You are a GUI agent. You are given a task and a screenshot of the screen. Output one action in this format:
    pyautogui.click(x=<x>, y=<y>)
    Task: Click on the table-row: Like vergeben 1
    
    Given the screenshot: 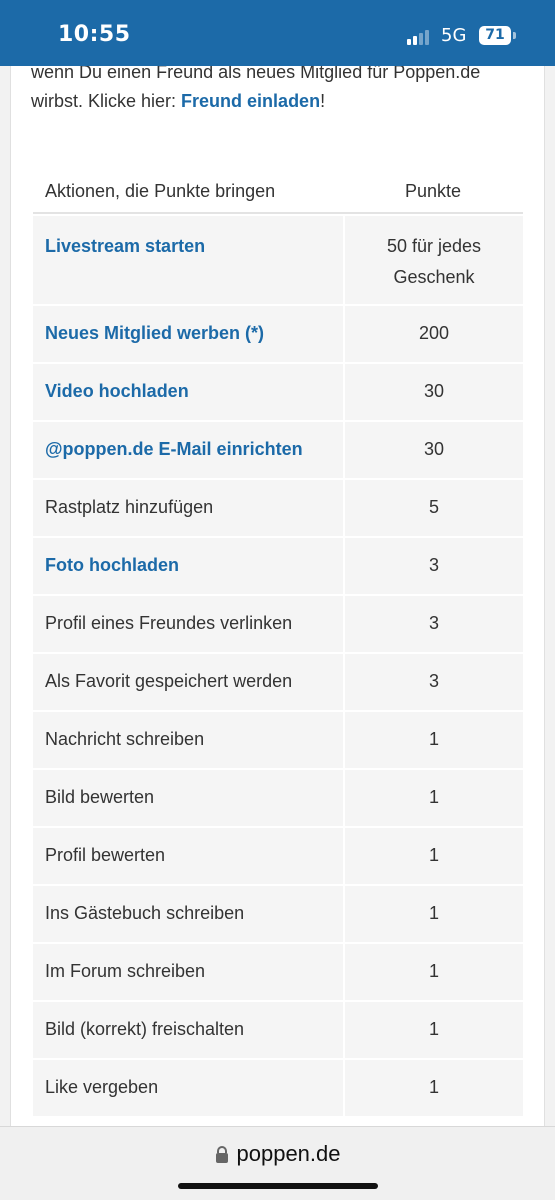 What is the action you would take?
    pyautogui.click(x=278, y=1088)
    